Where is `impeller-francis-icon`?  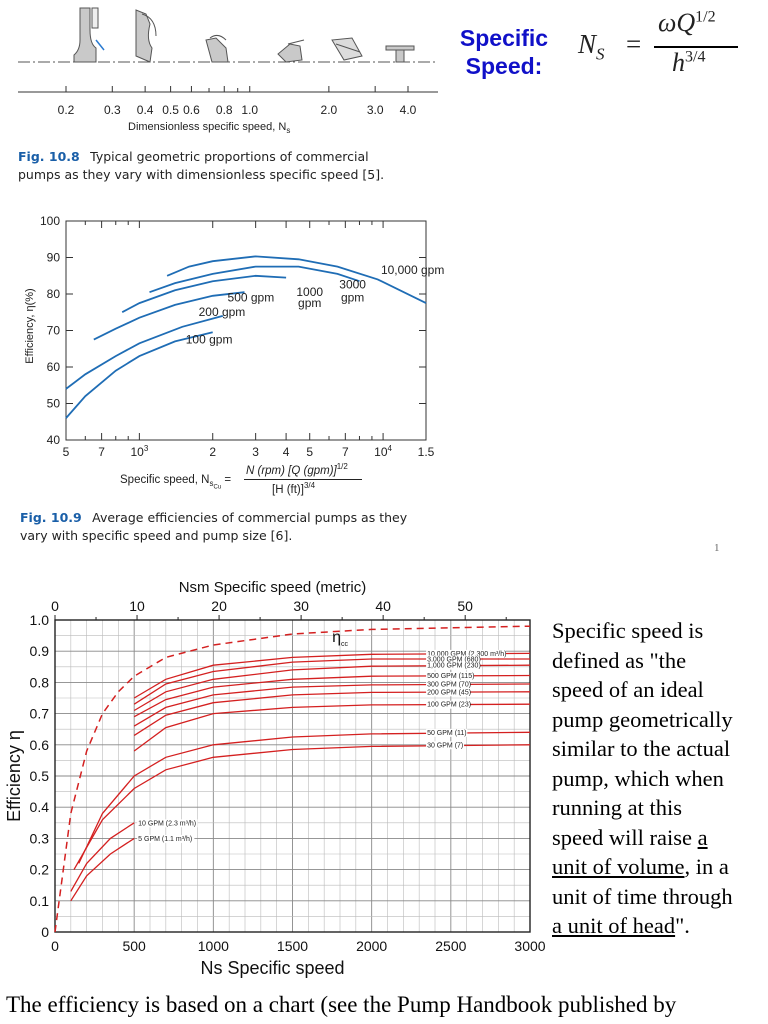 impeller-francis-icon is located at coordinates (146, 36).